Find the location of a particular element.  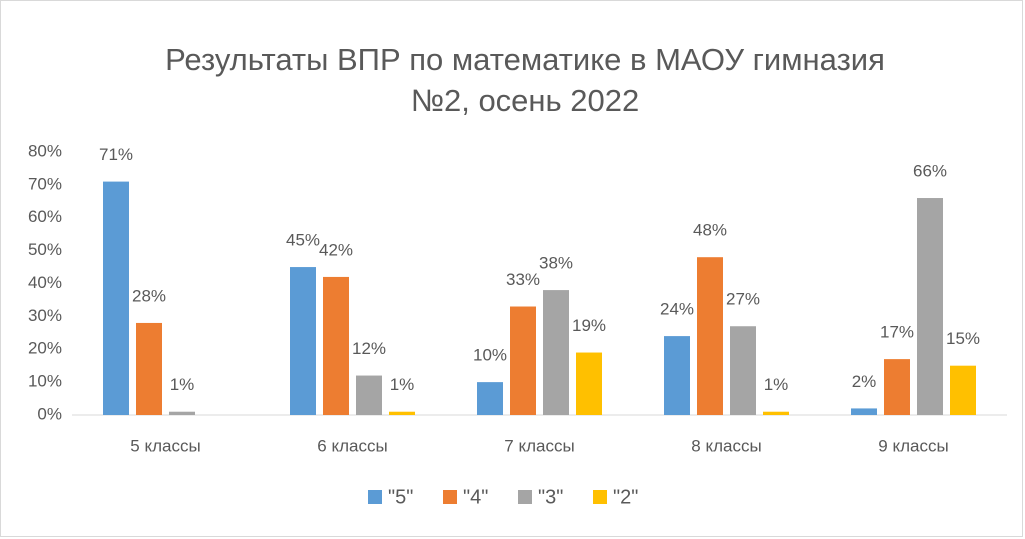

data-label: 10% is located at coordinates (490, 355).